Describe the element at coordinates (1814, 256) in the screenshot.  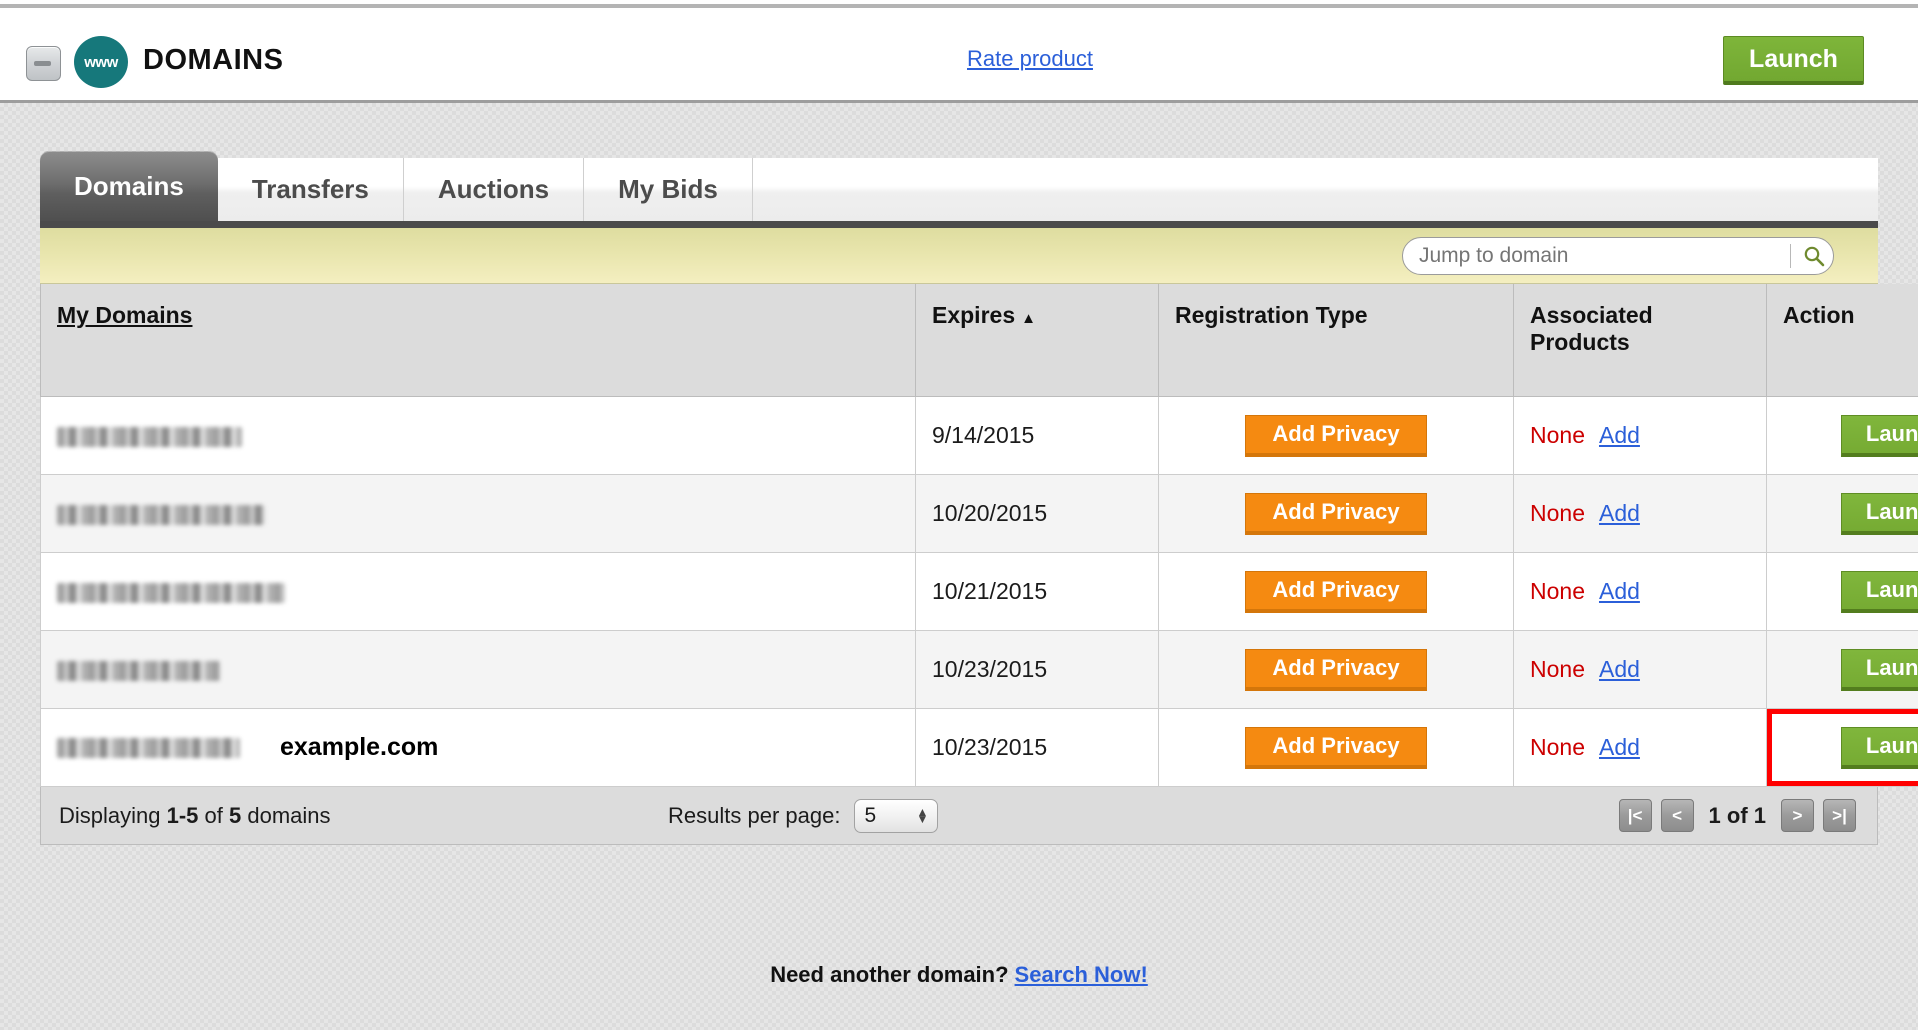
I see `search-icon` at that location.